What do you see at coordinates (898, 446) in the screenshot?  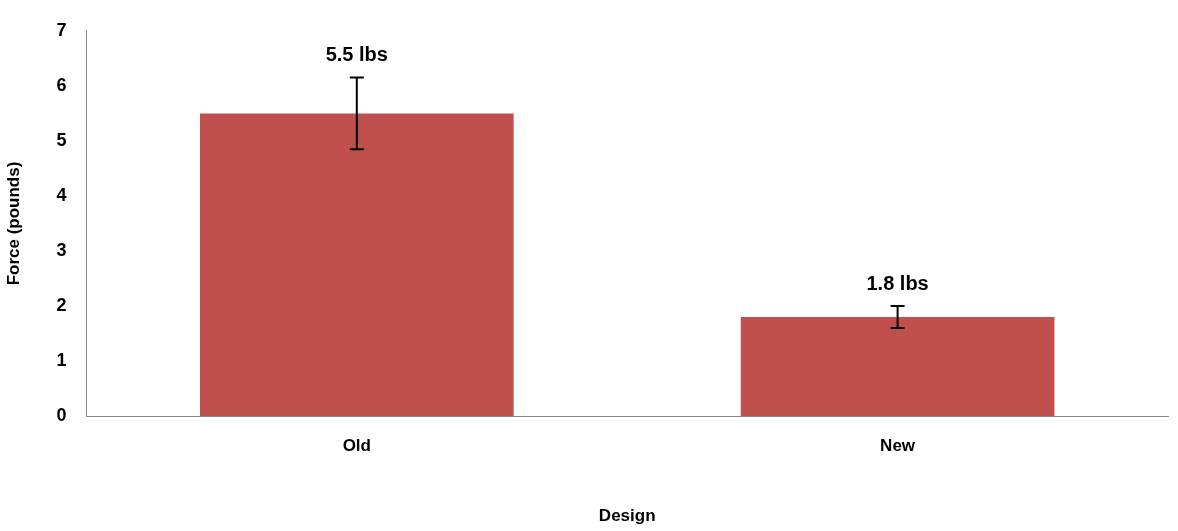 I see `x-tick-label: New` at bounding box center [898, 446].